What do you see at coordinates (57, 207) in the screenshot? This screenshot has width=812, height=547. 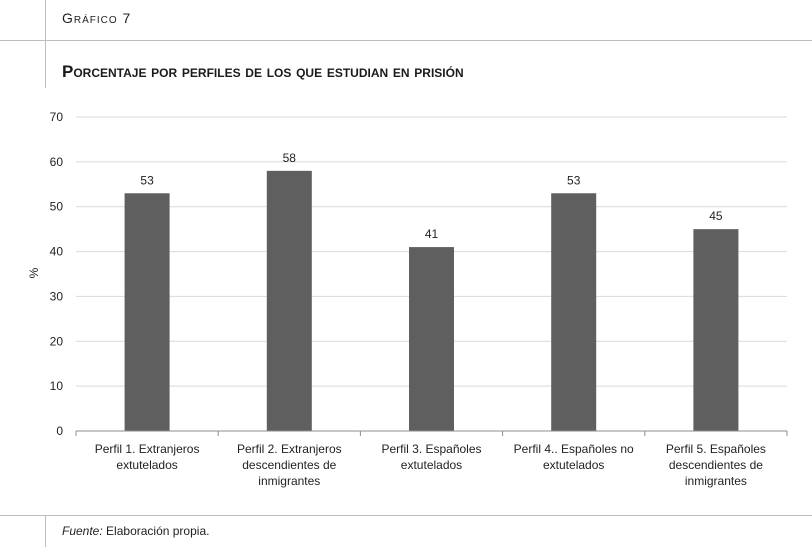 I see `y-tick-label: 50` at bounding box center [57, 207].